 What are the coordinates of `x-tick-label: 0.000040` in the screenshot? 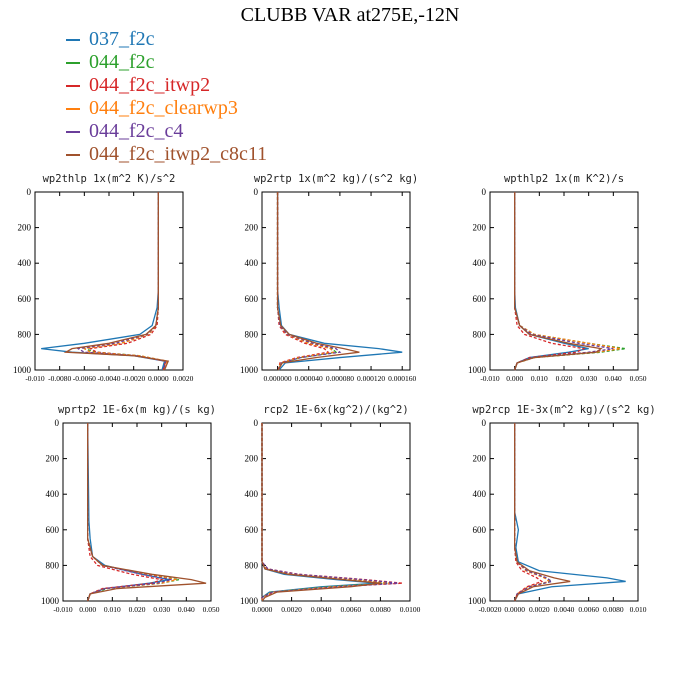 It's located at (309, 378).